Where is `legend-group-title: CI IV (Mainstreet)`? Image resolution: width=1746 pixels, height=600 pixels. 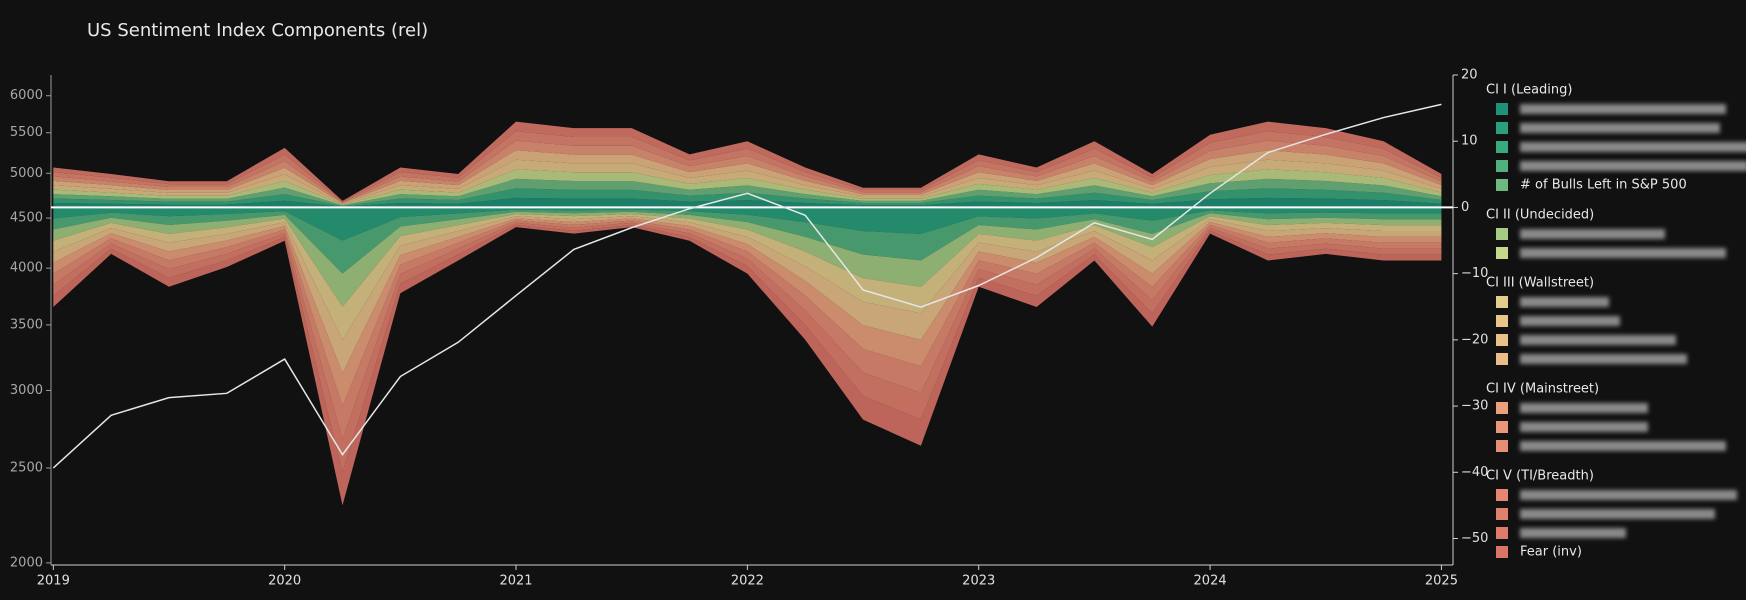 legend-group-title: CI IV (Mainstreet) is located at coordinates (1542, 389).